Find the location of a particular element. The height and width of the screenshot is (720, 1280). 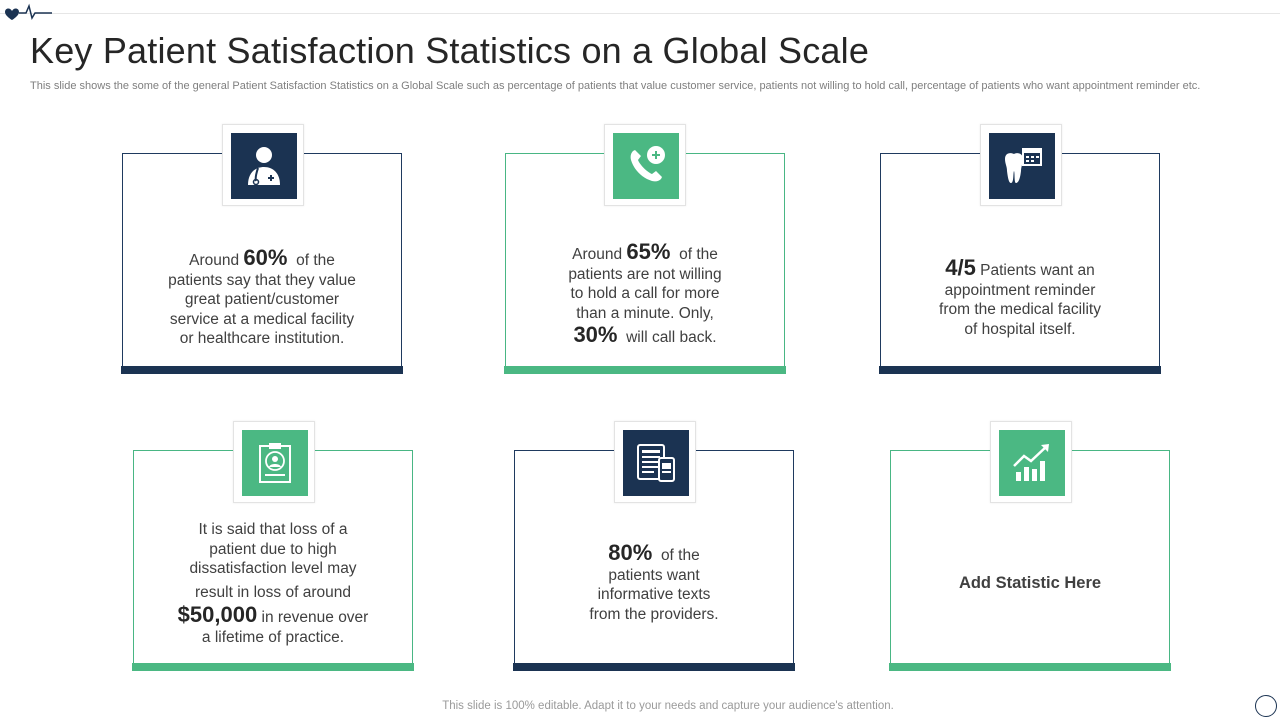

stat-4-line: It is said that loss of a is located at coordinates (273, 529).